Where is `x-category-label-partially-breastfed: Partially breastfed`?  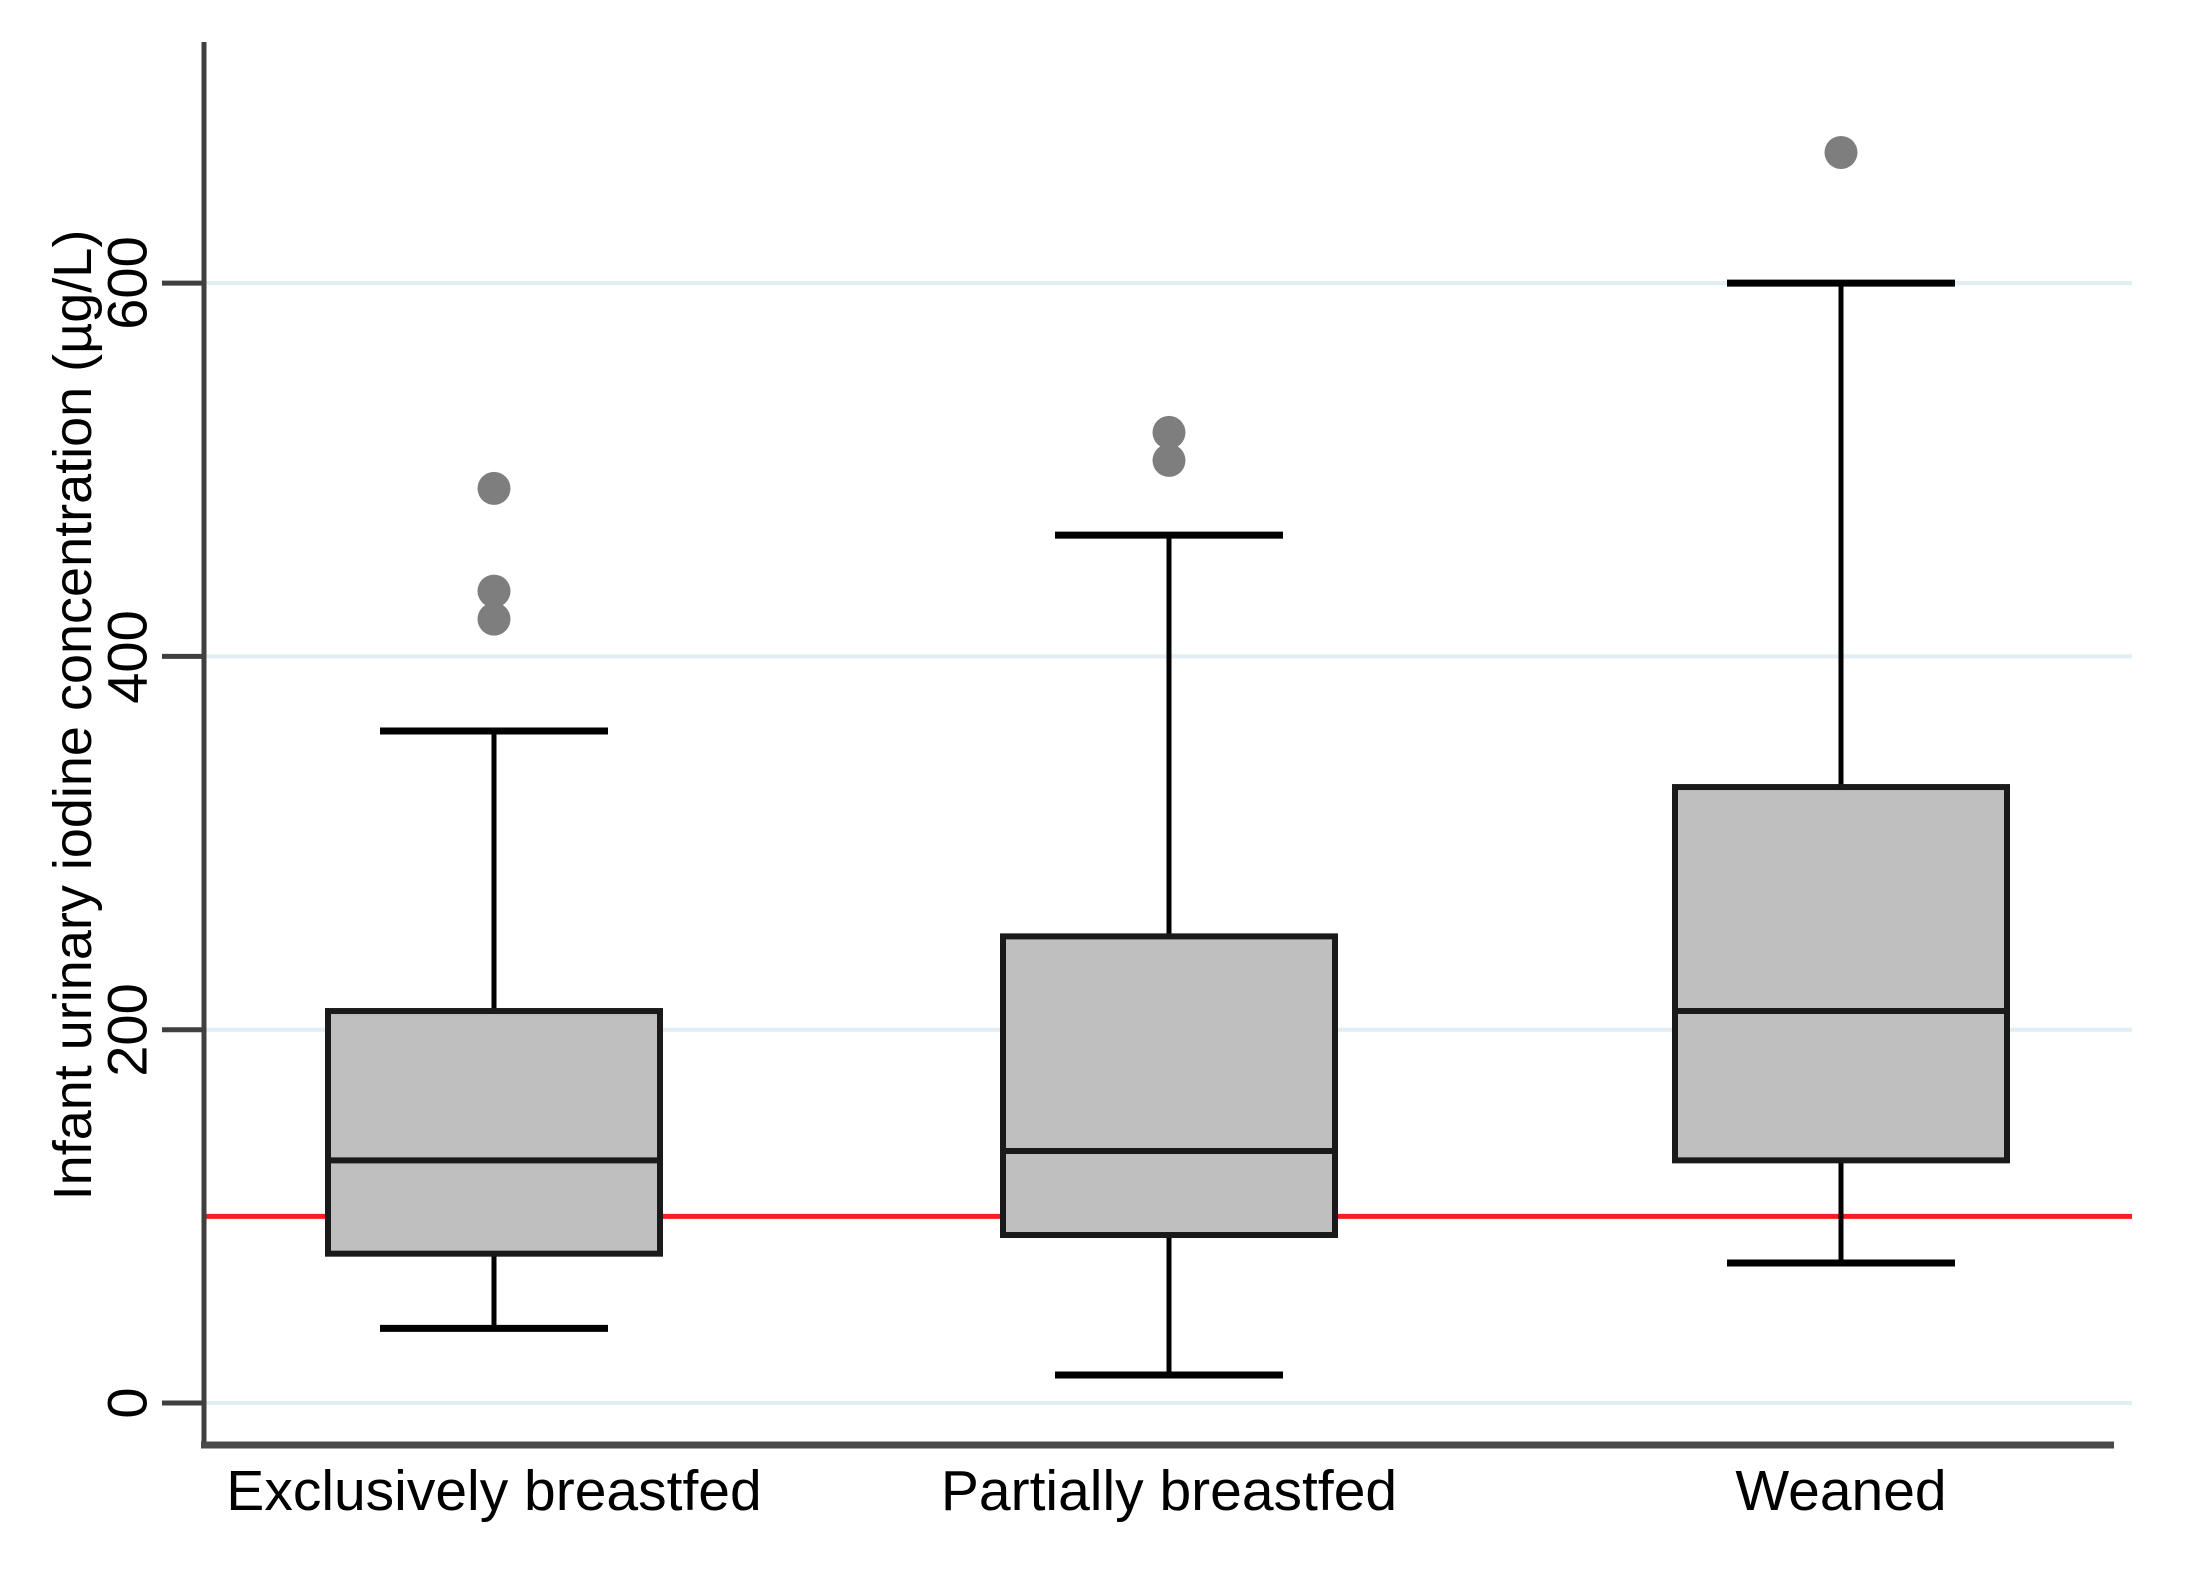
x-category-label-partially-breastfed: Partially breastfed is located at coordinates (1169, 1491).